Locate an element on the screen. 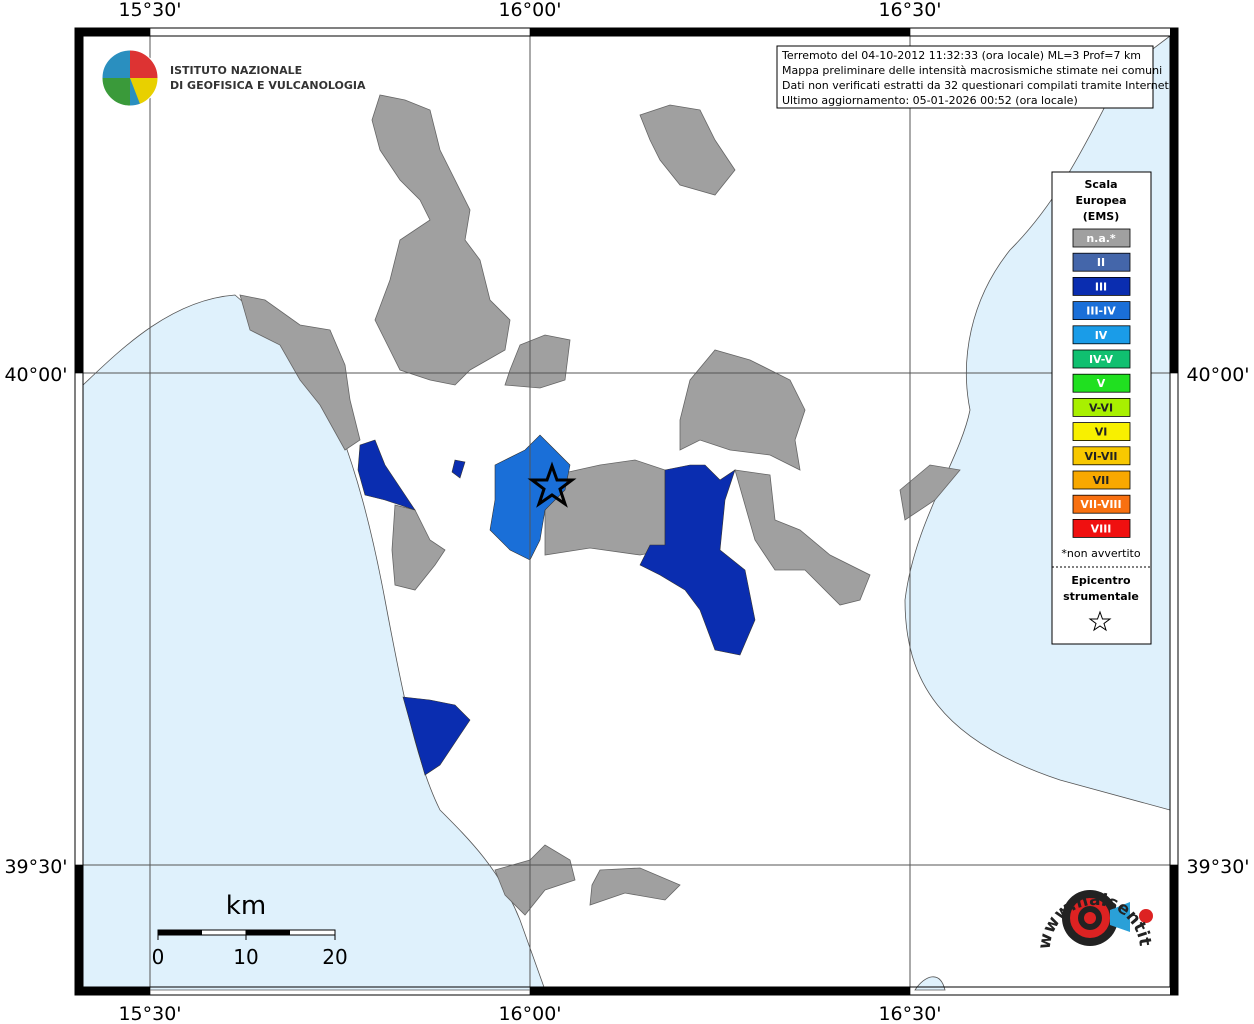  legend-label: II is located at coordinates (1101, 262).